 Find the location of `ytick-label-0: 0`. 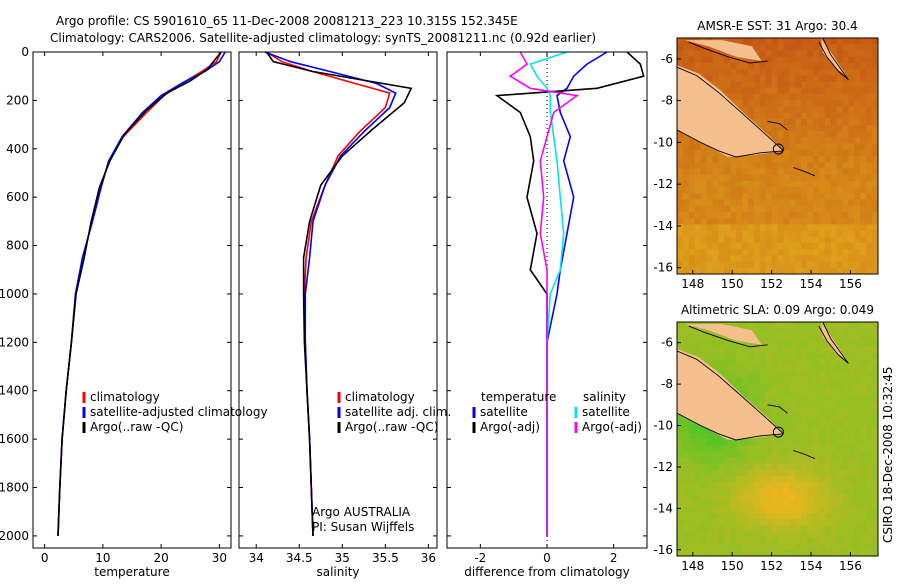

ytick-label-0: 0 is located at coordinates (25, 52).